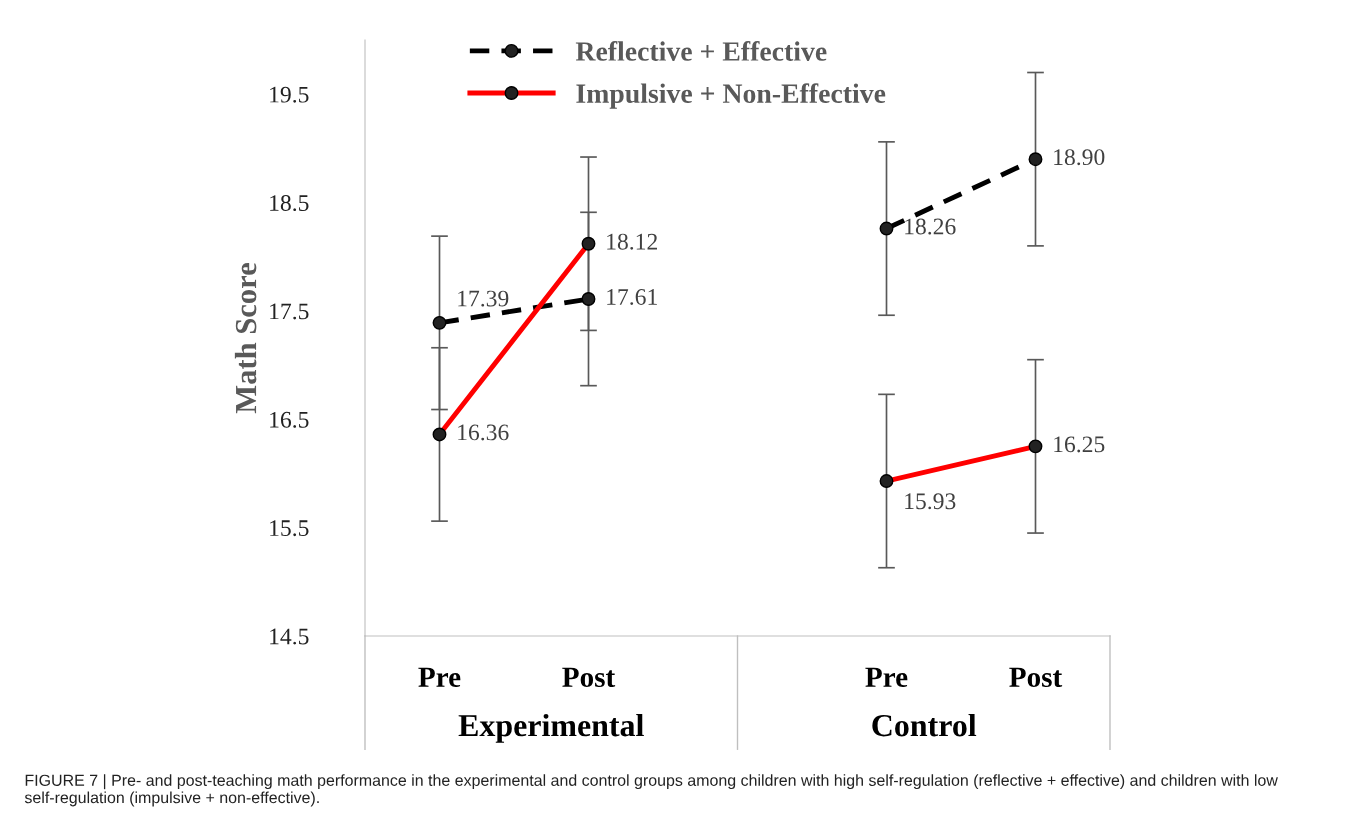  I want to click on y-tick-label: 16.5, so click(289, 419).